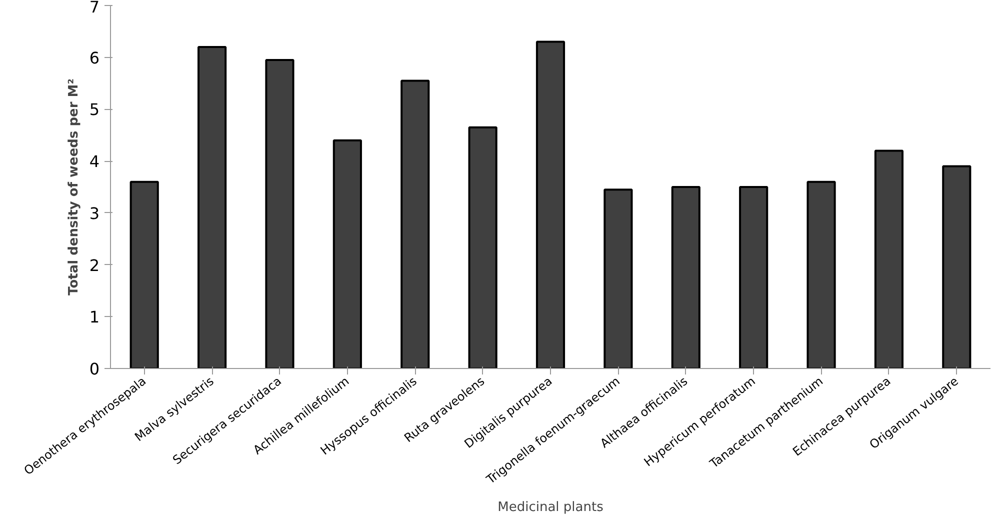  Describe the element at coordinates (94, 213) in the screenshot. I see `y-tick-label: 3` at that location.